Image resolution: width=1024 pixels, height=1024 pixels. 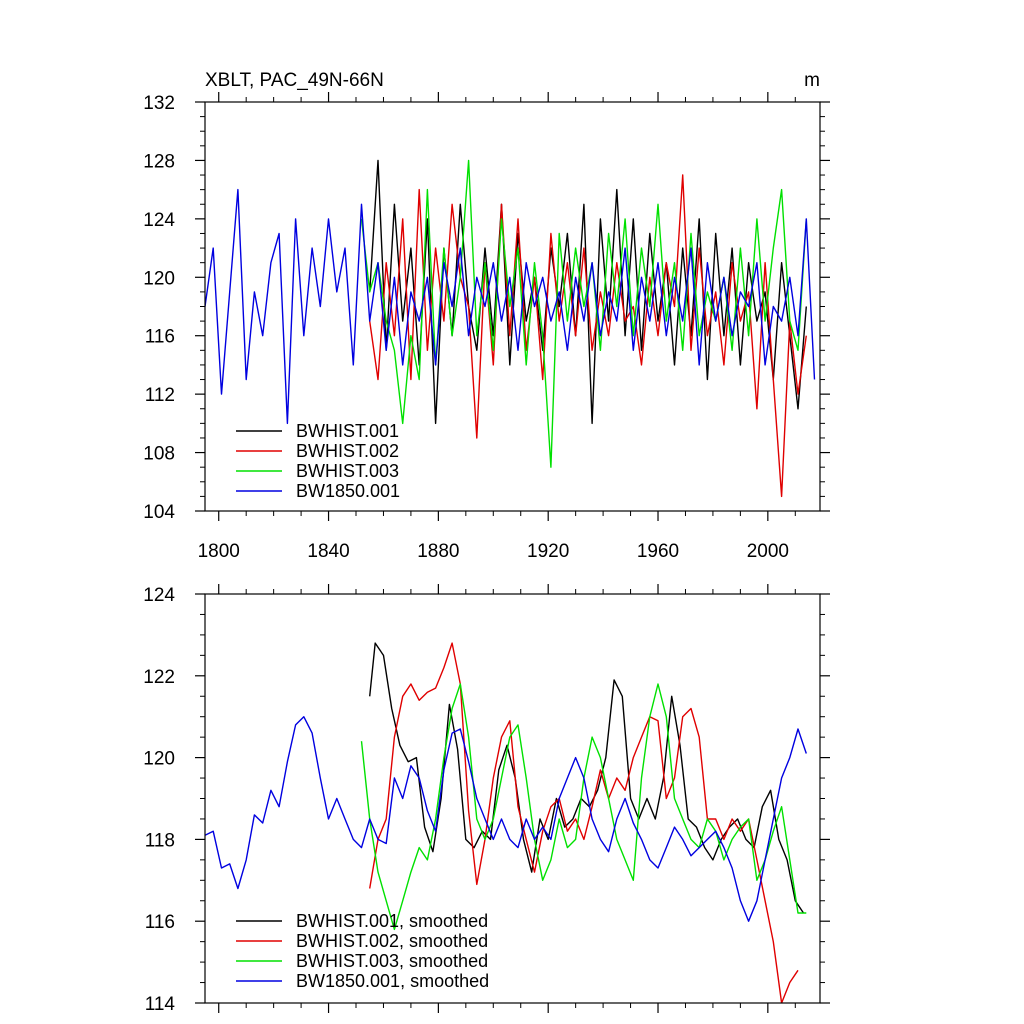 I want to click on legend-label: BWHIST.001, so click(x=347, y=431).